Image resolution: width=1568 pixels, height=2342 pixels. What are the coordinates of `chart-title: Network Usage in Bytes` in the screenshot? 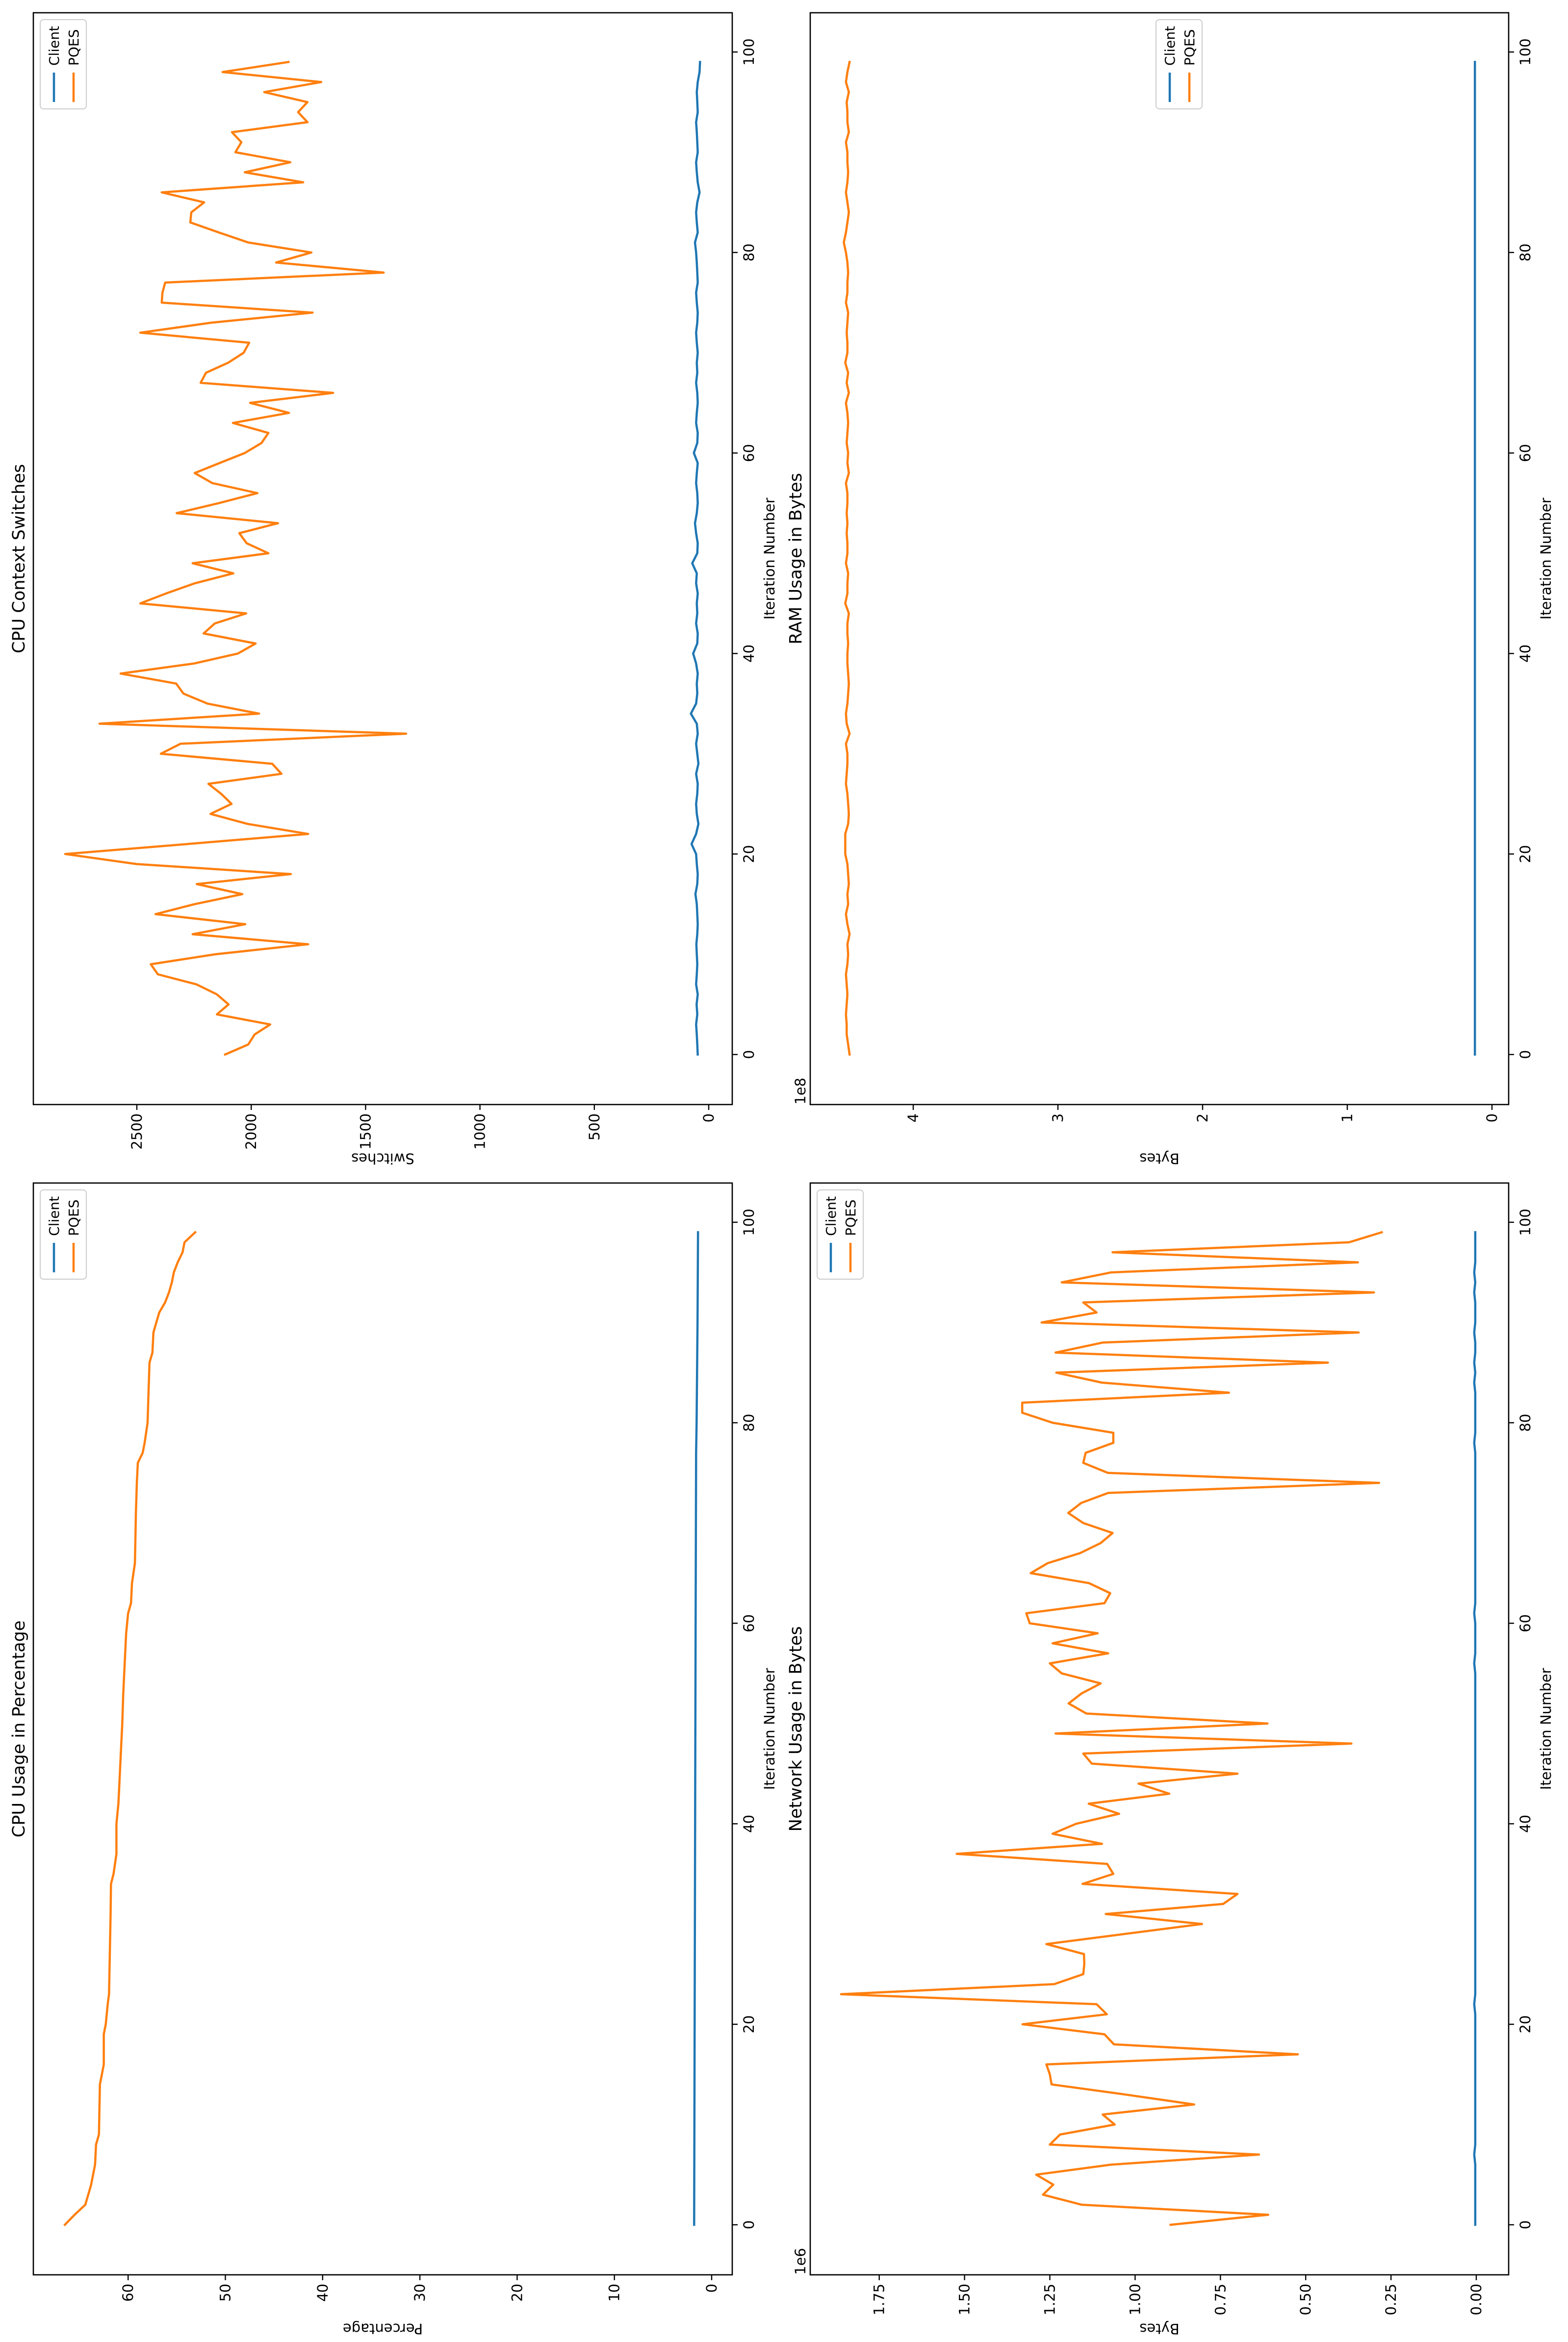 It's located at (796, 1729).